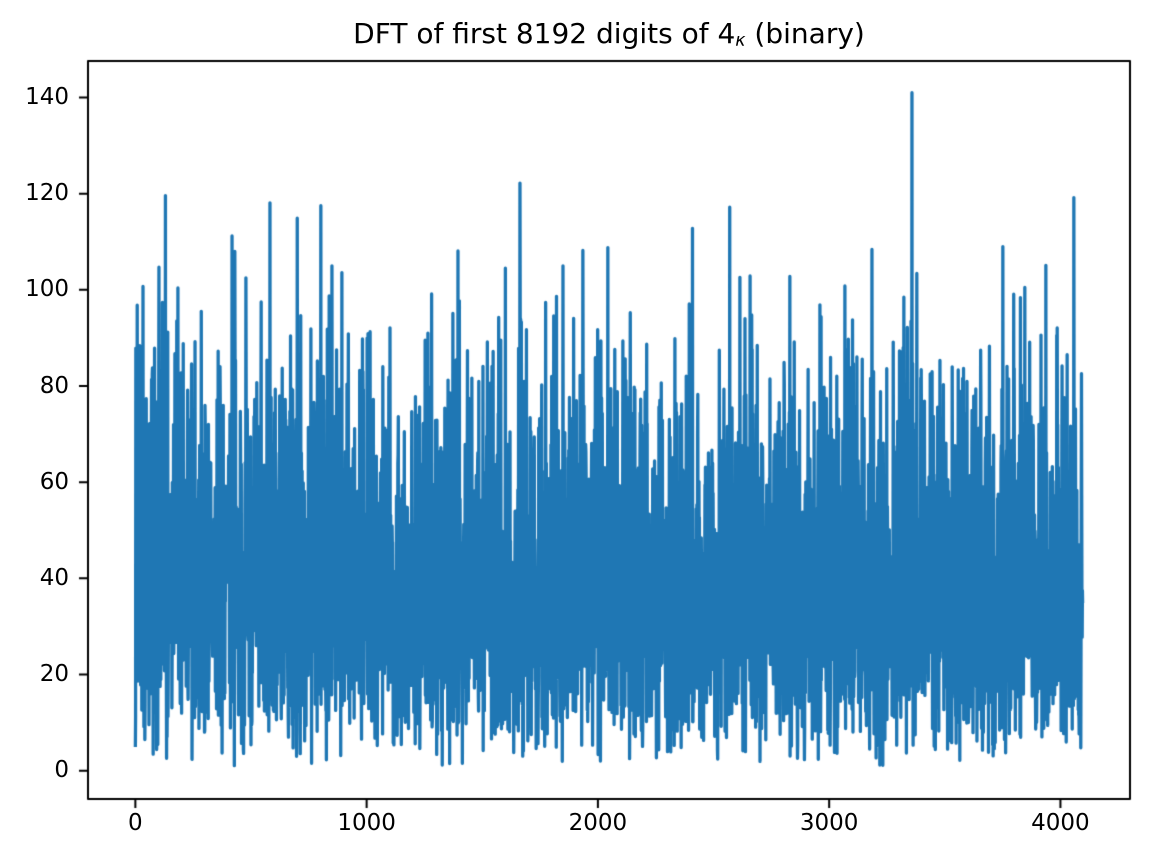 The image size is (1149, 864). I want to click on y-tick-label: 20, so click(54, 673).